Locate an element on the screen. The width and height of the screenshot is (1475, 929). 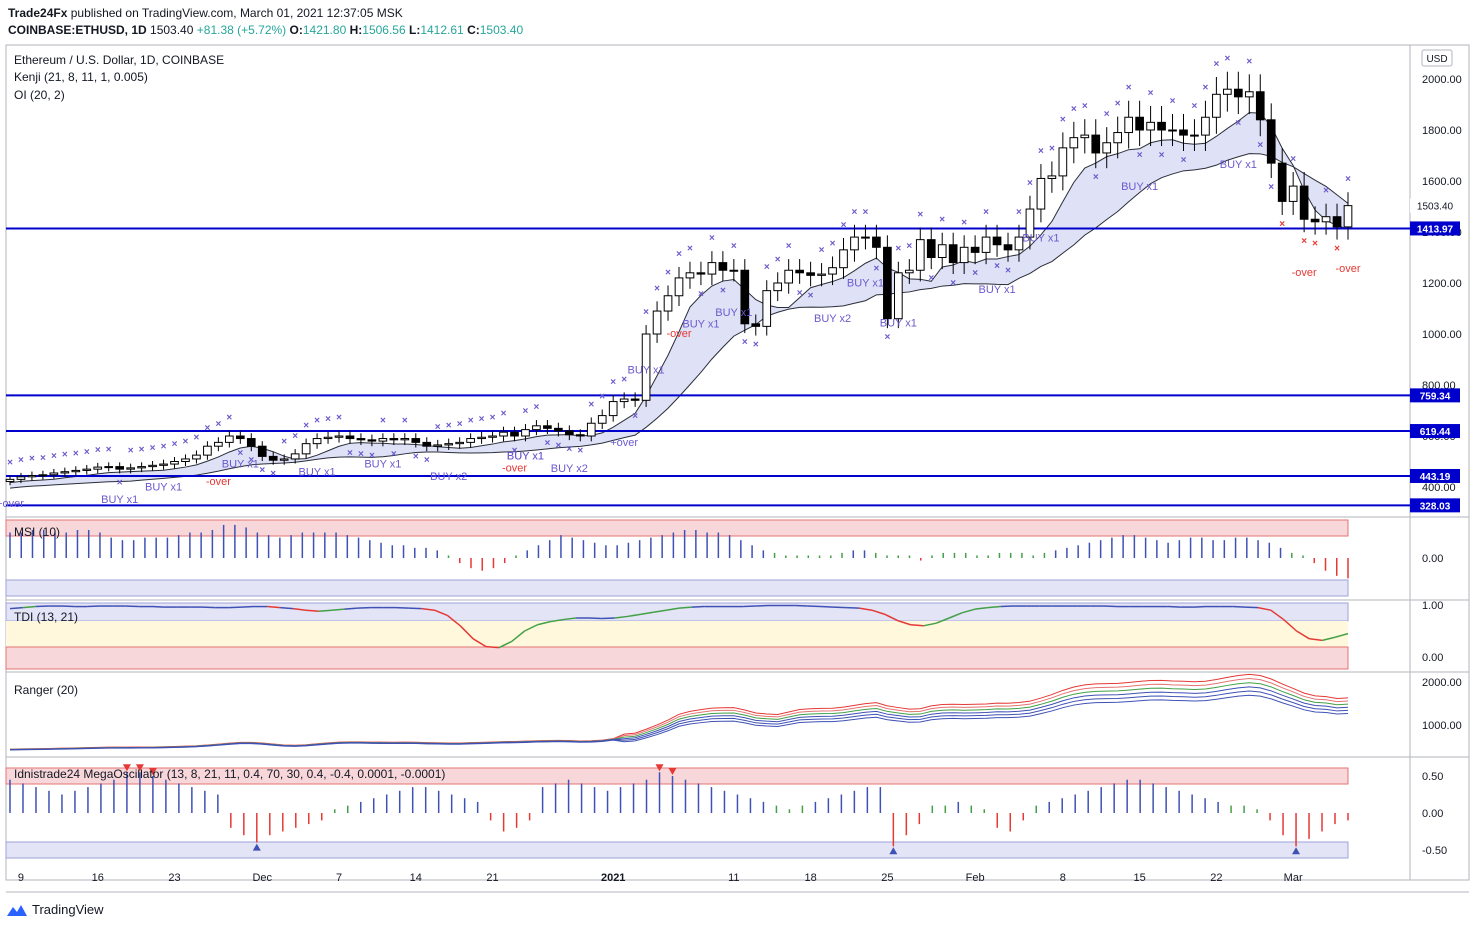
close-label: C: is located at coordinates (473, 30).